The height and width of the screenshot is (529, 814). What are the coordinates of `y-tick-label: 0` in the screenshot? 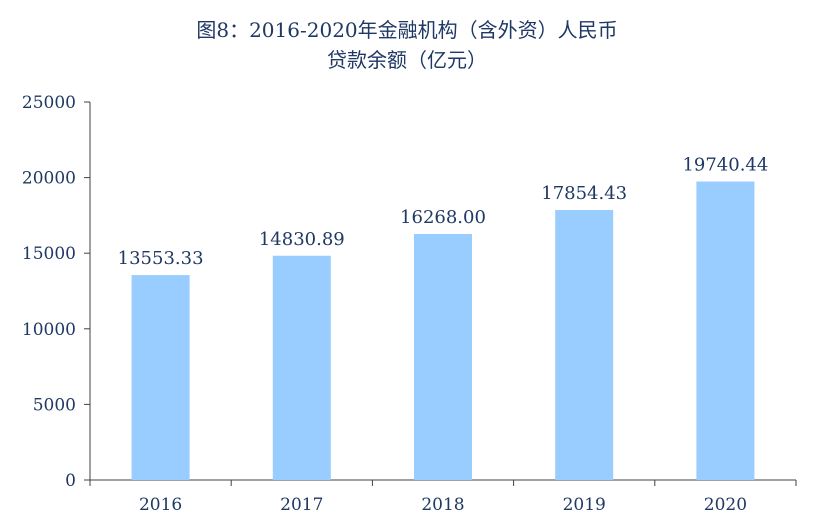 It's located at (70, 481).